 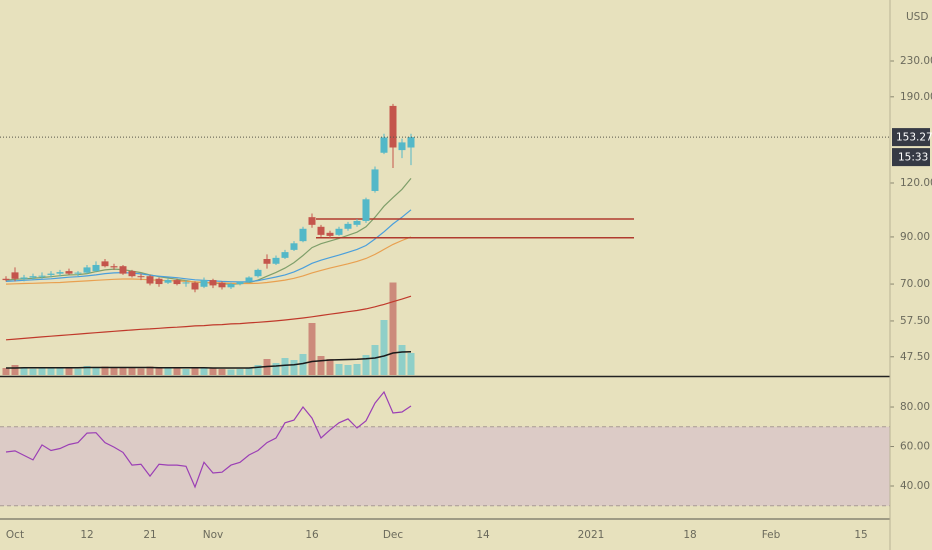 What do you see at coordinates (916, 183) in the screenshot?
I see `y-tick-label: 120.00` at bounding box center [916, 183].